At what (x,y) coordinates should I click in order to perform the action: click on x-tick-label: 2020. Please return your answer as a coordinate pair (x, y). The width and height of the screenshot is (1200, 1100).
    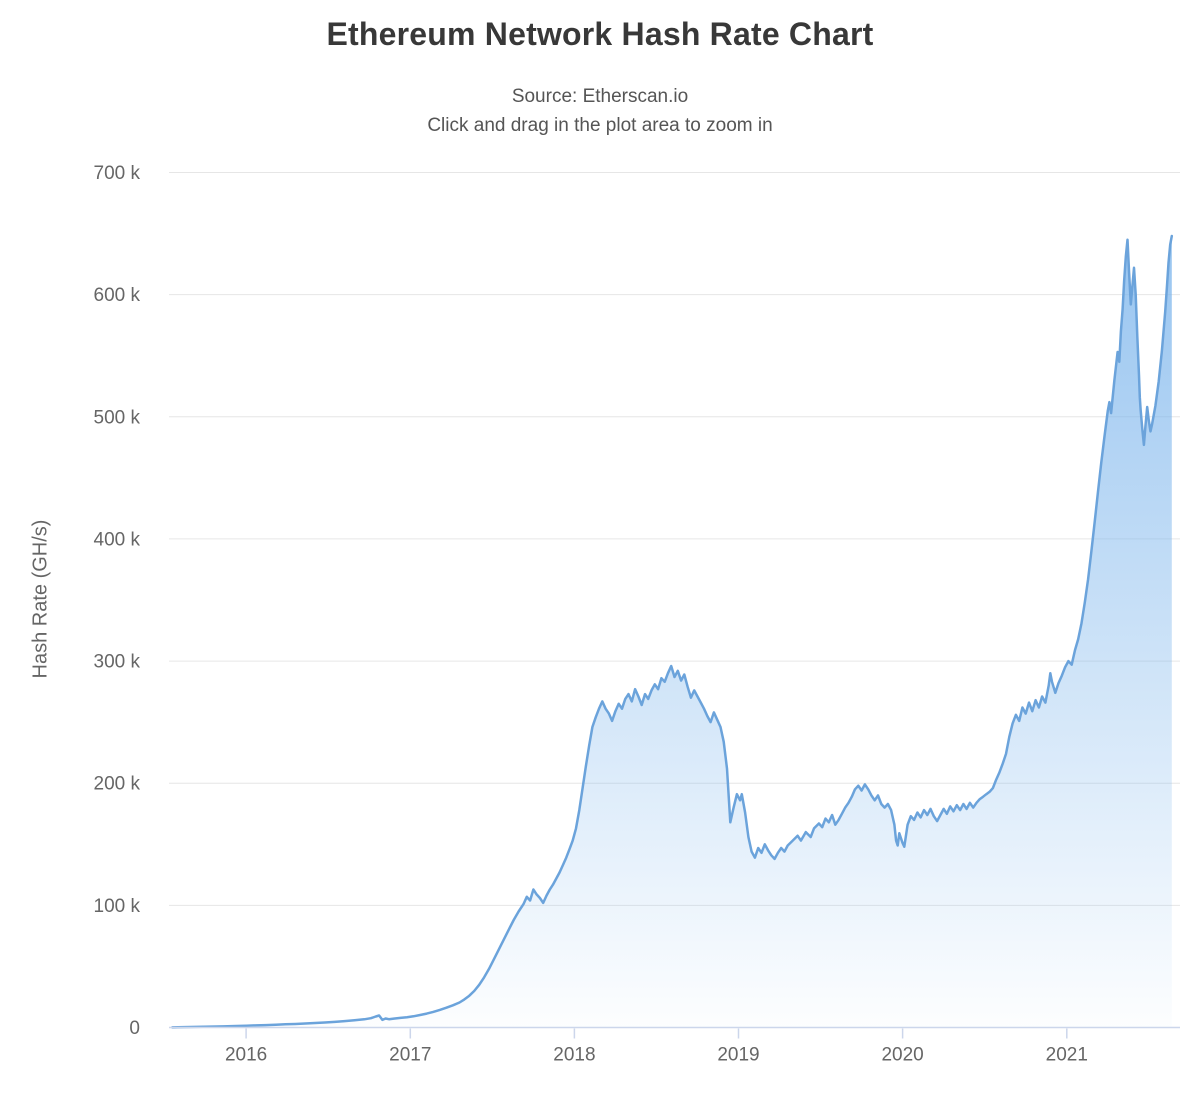
    Looking at the image, I should click on (902, 1055).